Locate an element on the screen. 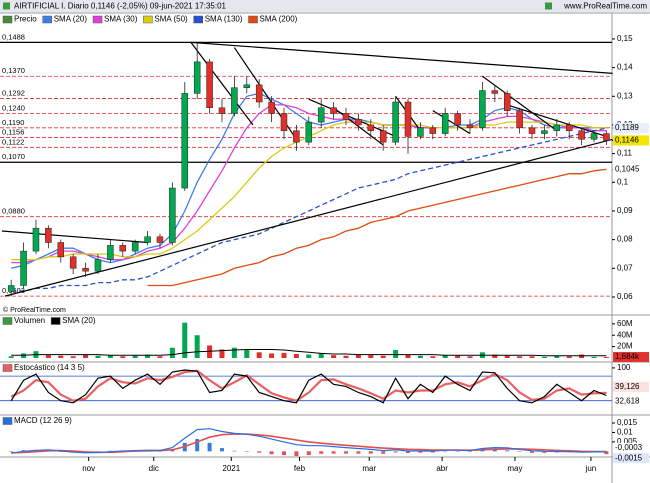 This screenshot has width=650, height=483. stoch-d is located at coordinates (308, 385).